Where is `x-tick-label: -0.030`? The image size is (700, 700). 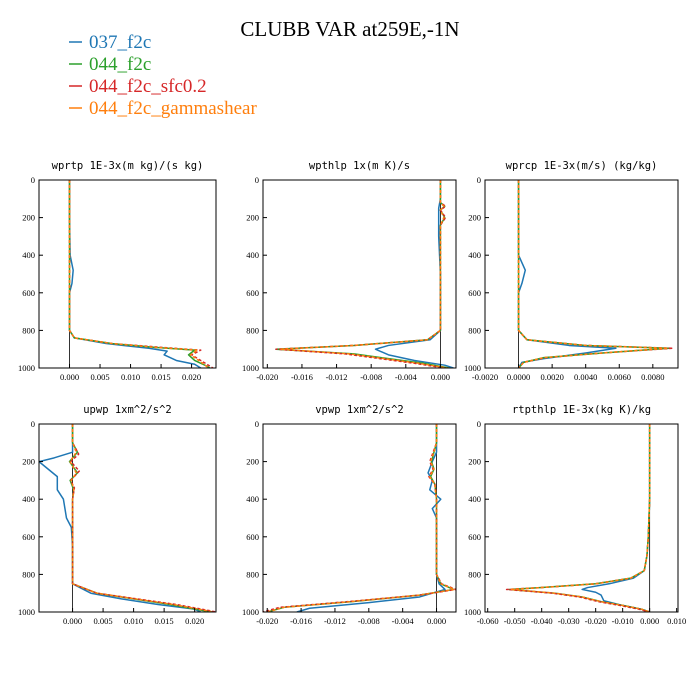 x-tick-label: -0.030 is located at coordinates (569, 621).